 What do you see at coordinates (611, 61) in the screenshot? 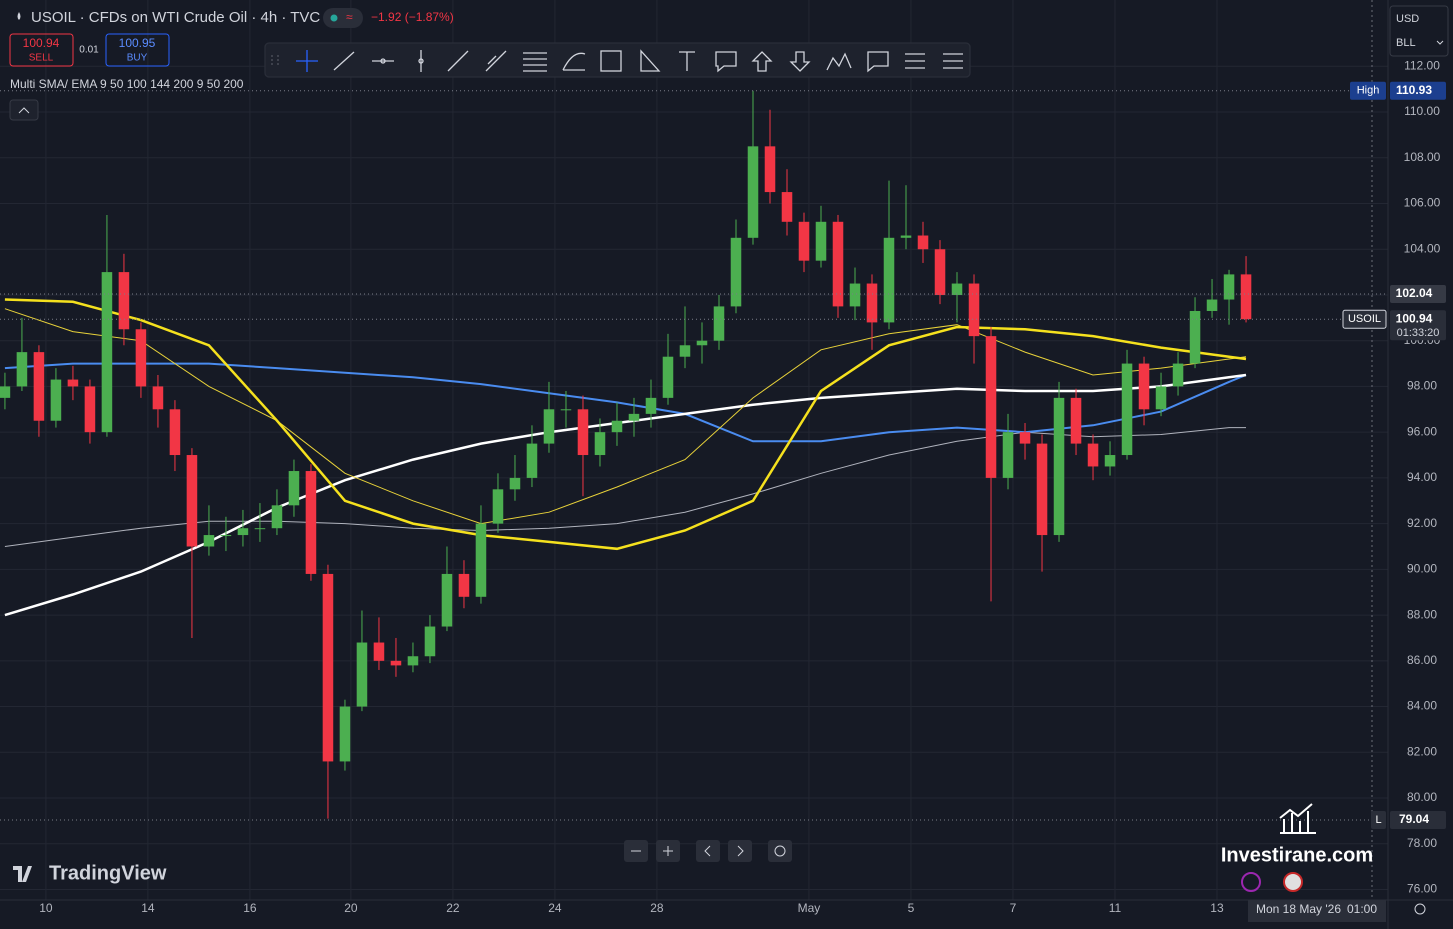
I see `tool-rect` at bounding box center [611, 61].